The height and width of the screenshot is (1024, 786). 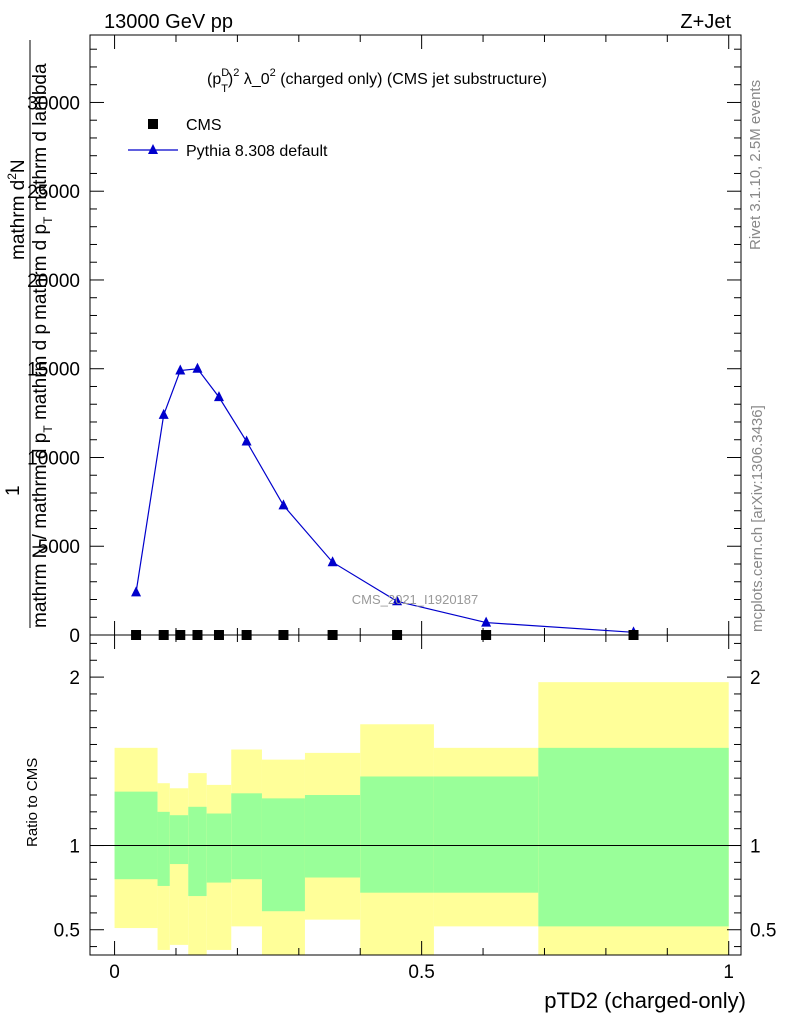 What do you see at coordinates (153, 124) in the screenshot?
I see `legend-cms-marker` at bounding box center [153, 124].